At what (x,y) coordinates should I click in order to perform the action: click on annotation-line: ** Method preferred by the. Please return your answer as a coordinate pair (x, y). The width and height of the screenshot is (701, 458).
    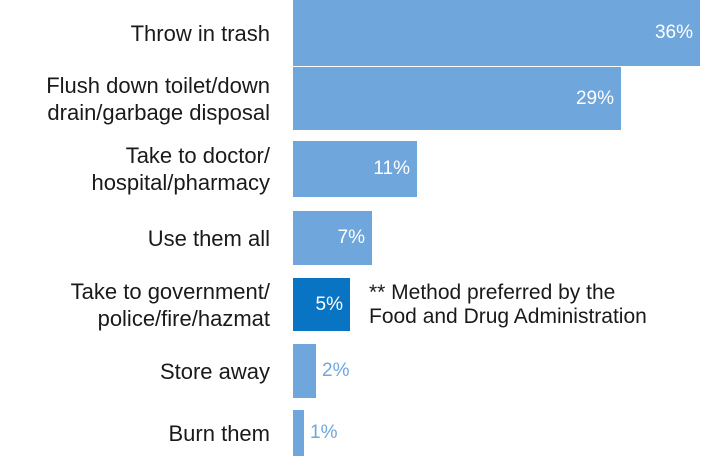
    Looking at the image, I should click on (492, 292).